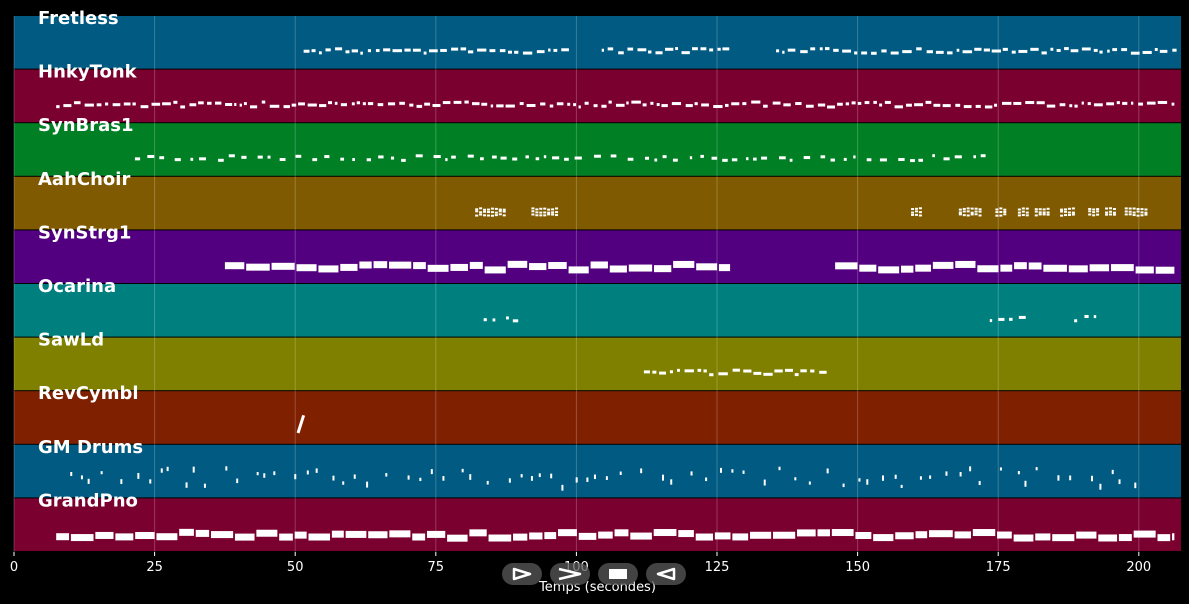 The width and height of the screenshot is (1189, 604). Describe the element at coordinates (570, 574) in the screenshot. I see `forward-button` at that location.